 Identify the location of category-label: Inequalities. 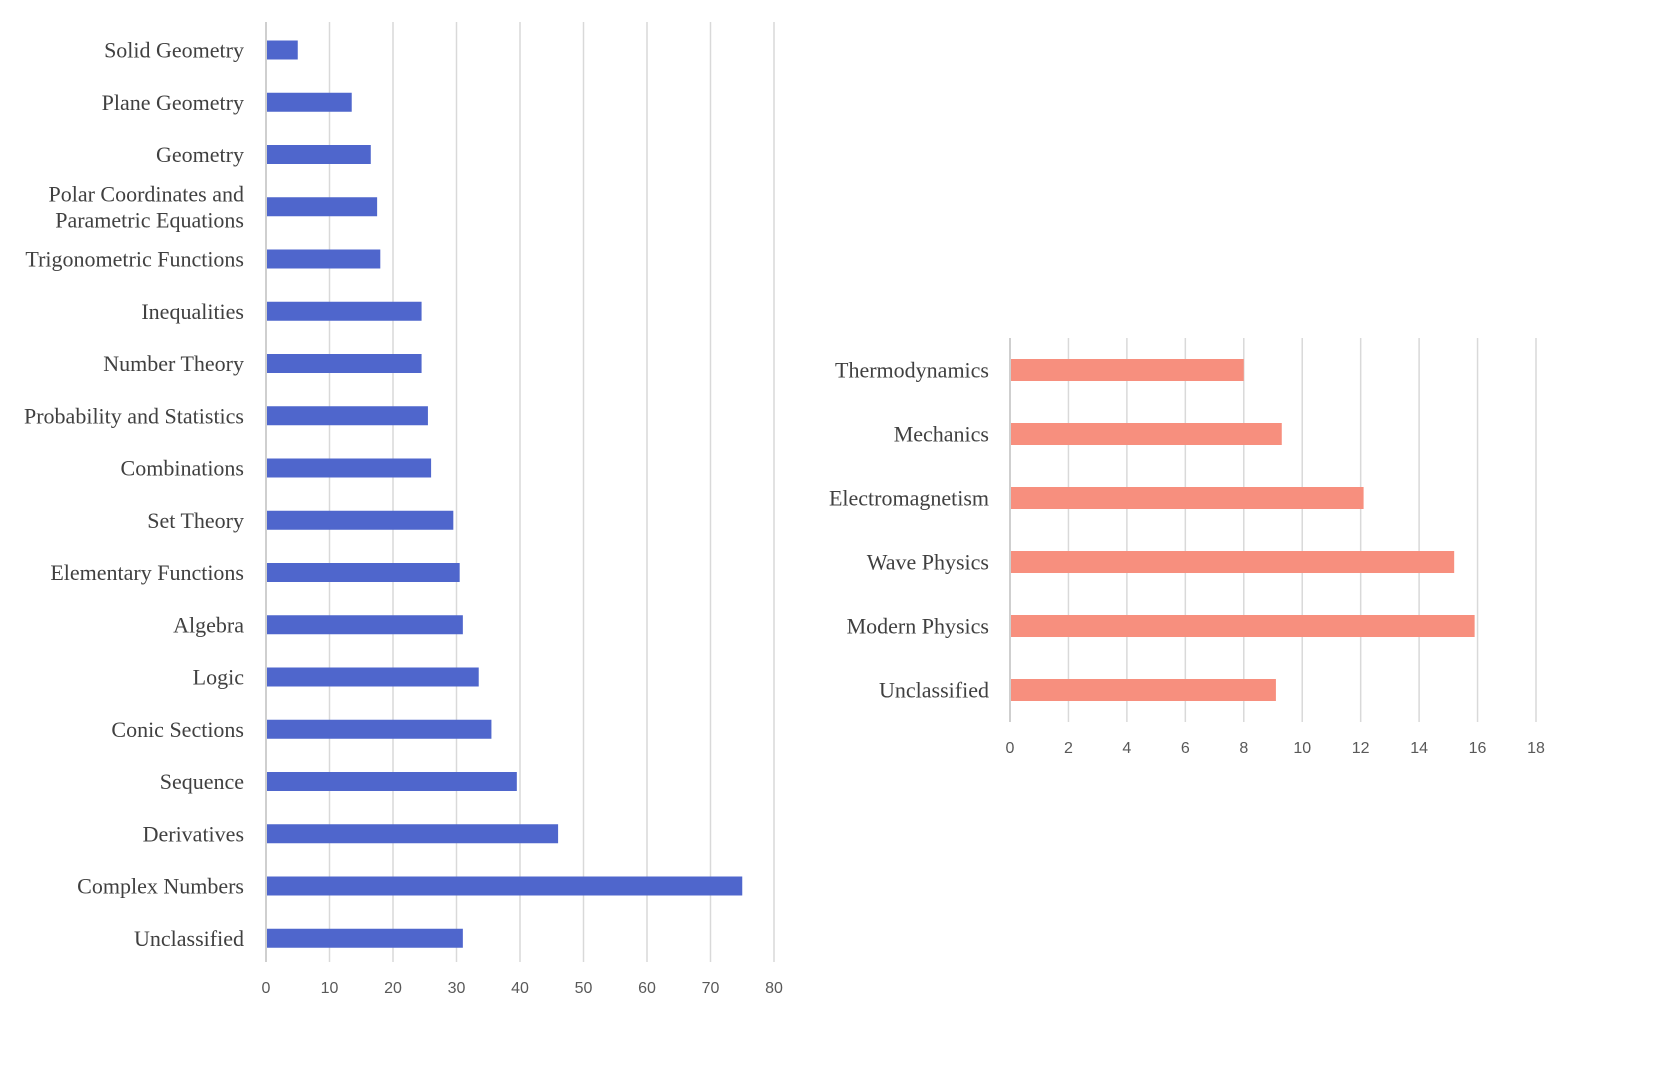
(192, 311).